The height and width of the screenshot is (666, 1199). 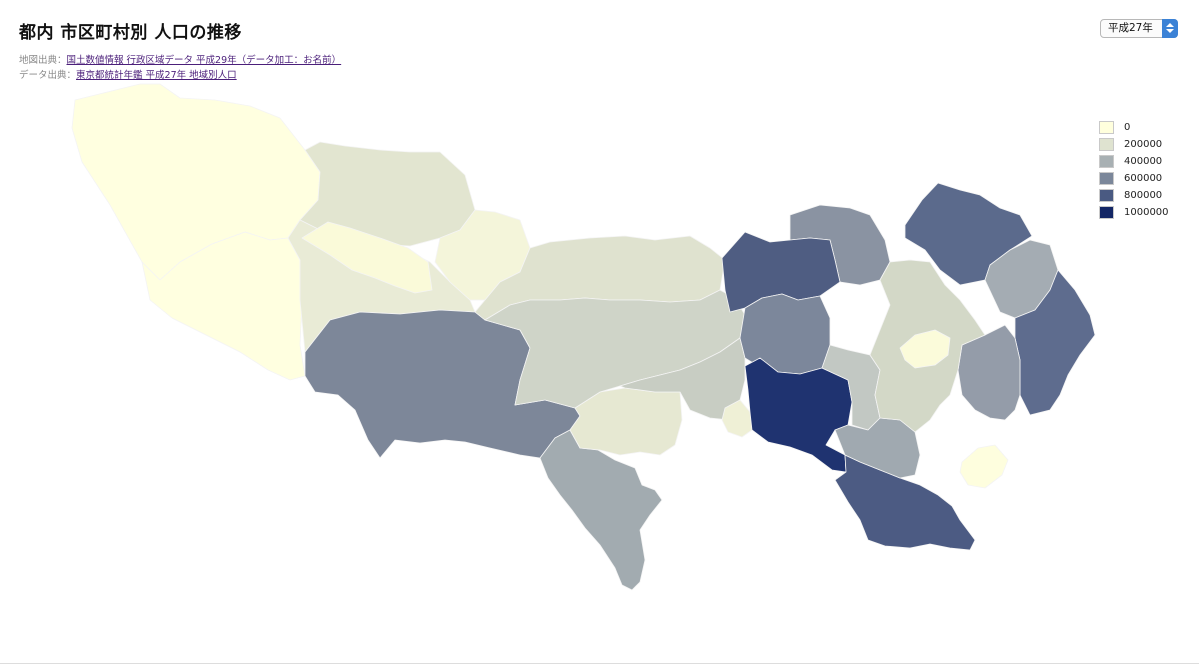 What do you see at coordinates (43, 60) in the screenshot?
I see `map-source-label: 地図出典：` at bounding box center [43, 60].